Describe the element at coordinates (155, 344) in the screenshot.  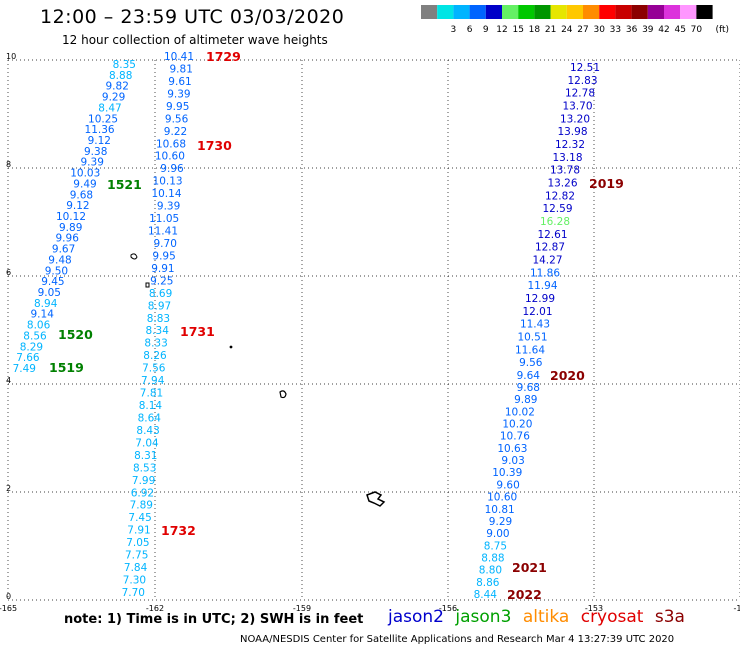
I see `swh-value: 8.33` at that location.